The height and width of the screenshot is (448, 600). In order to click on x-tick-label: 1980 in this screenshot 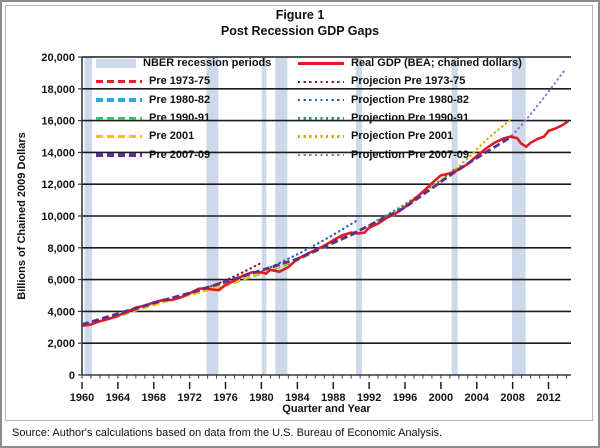, I will do `click(261, 398)`.